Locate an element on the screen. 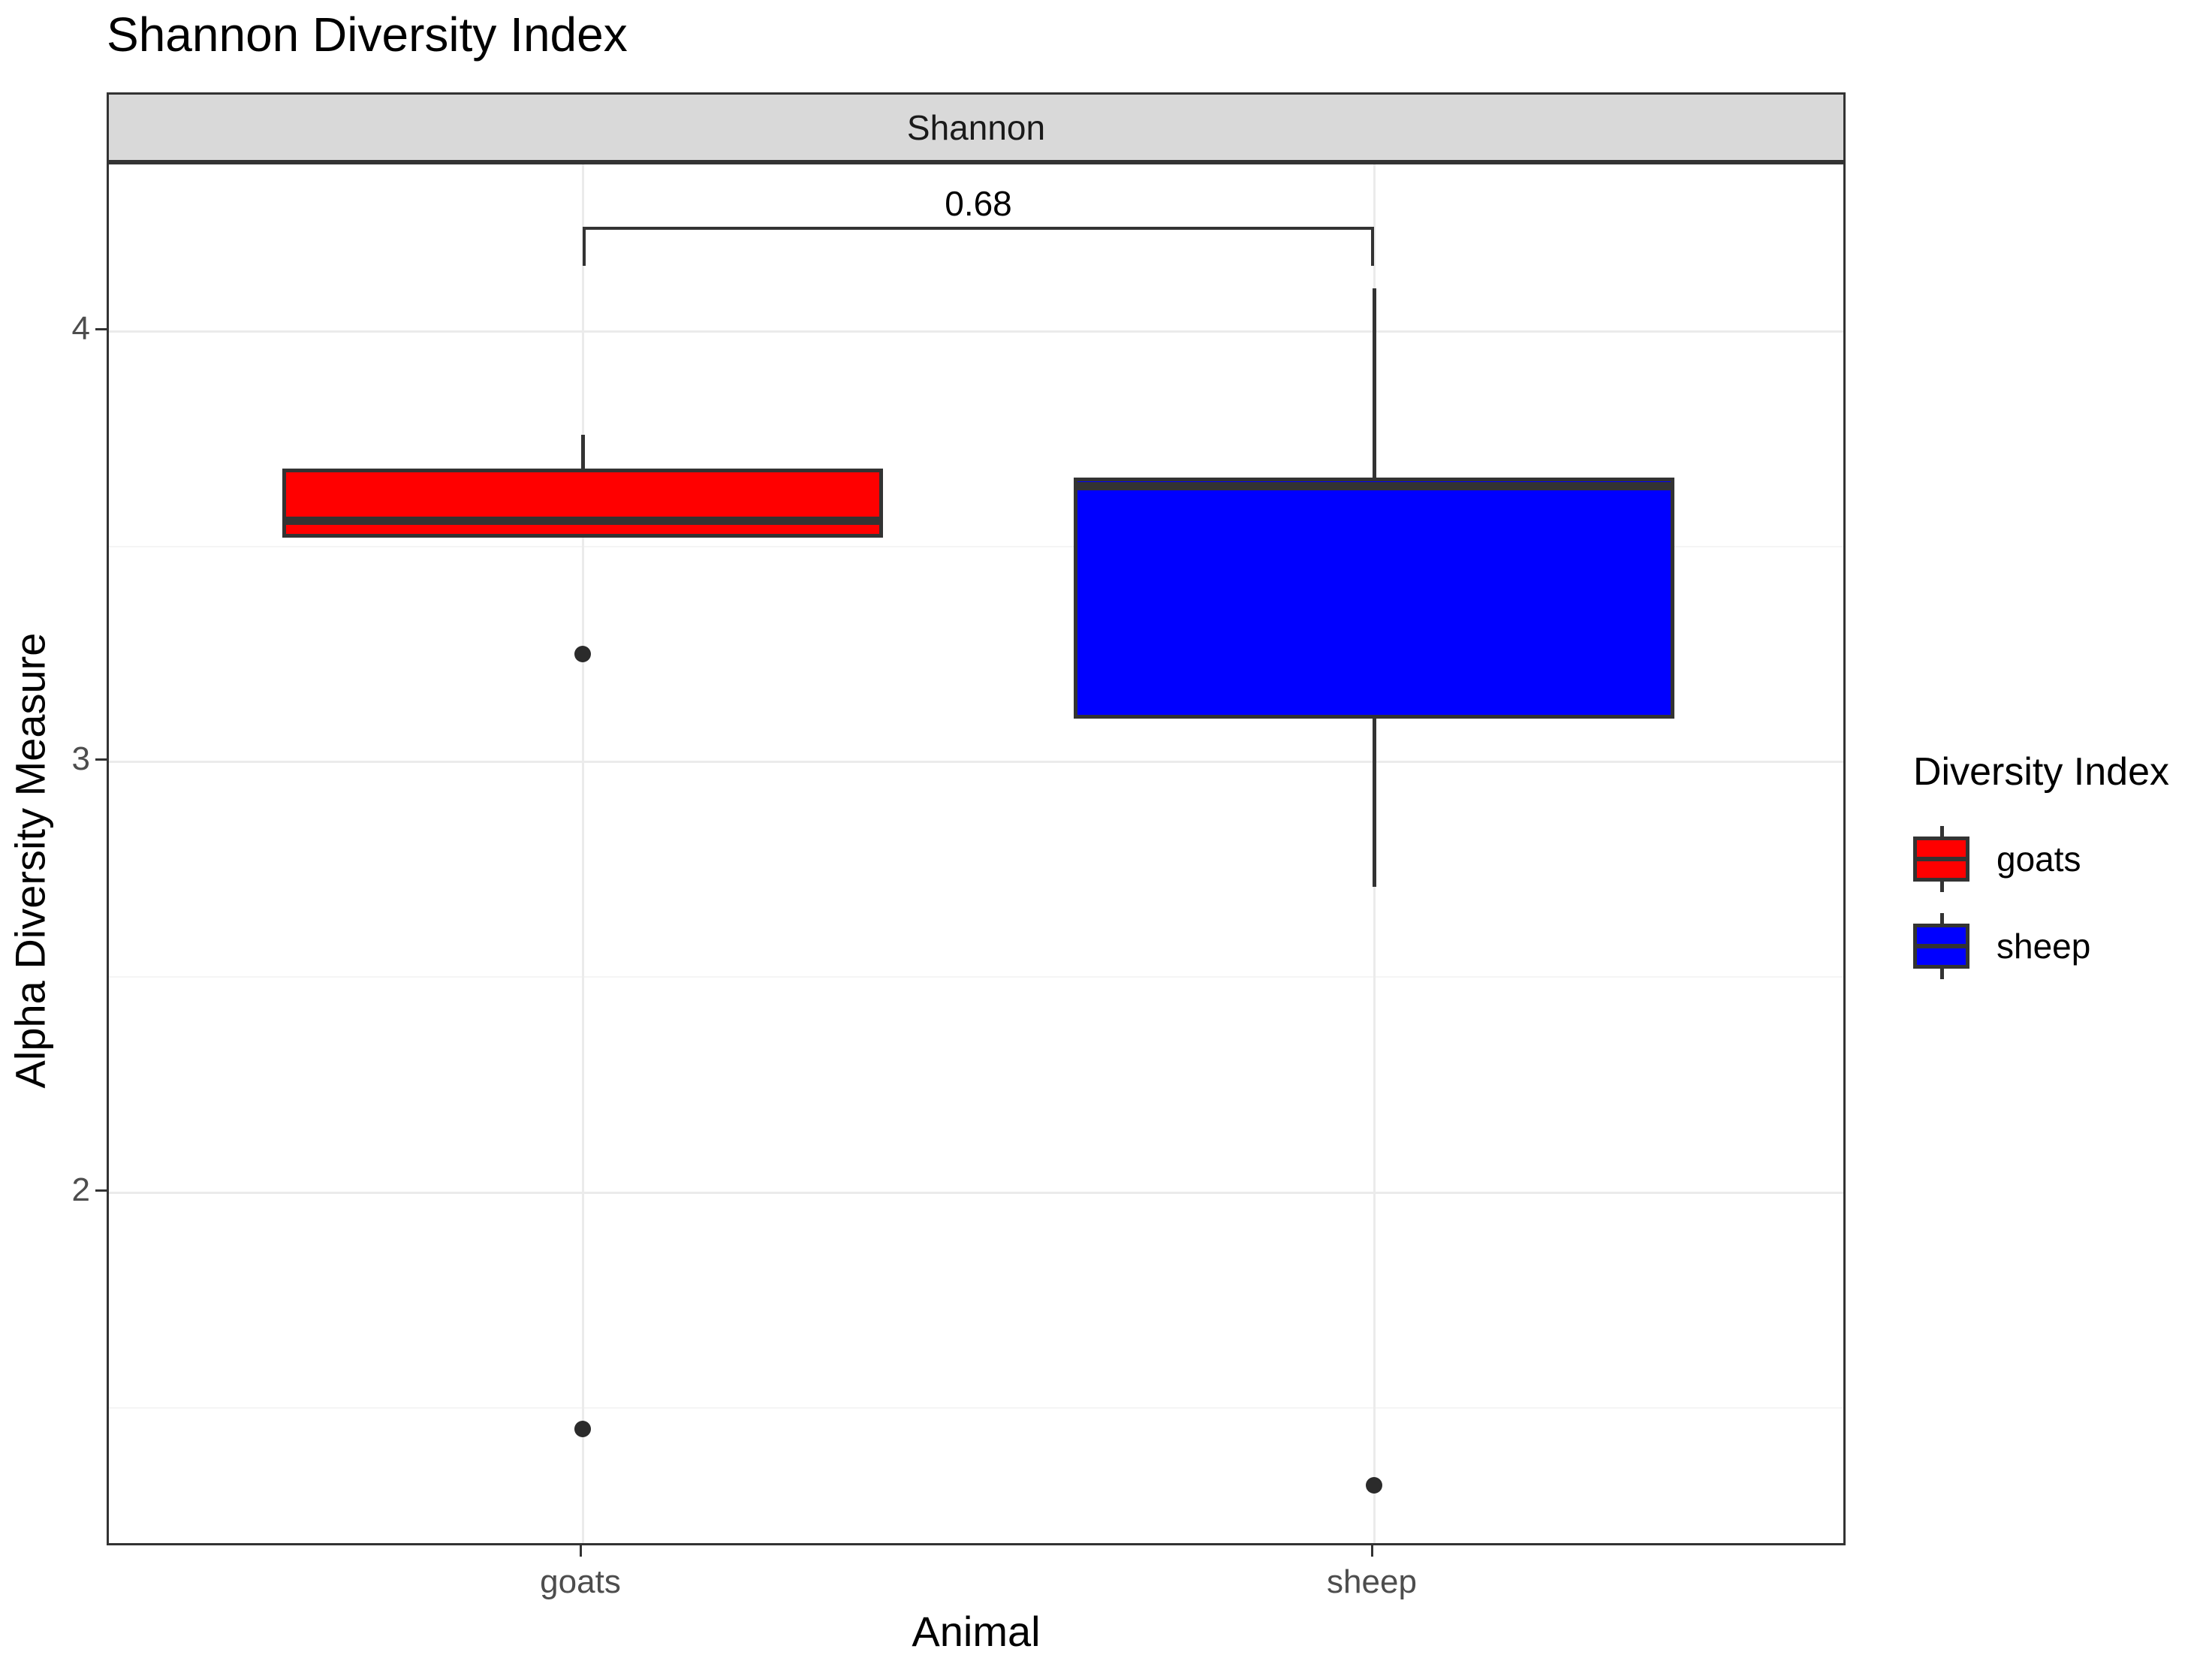 The image size is (2212, 1658). gridline-minor-y1.5 is located at coordinates (976, 1408).